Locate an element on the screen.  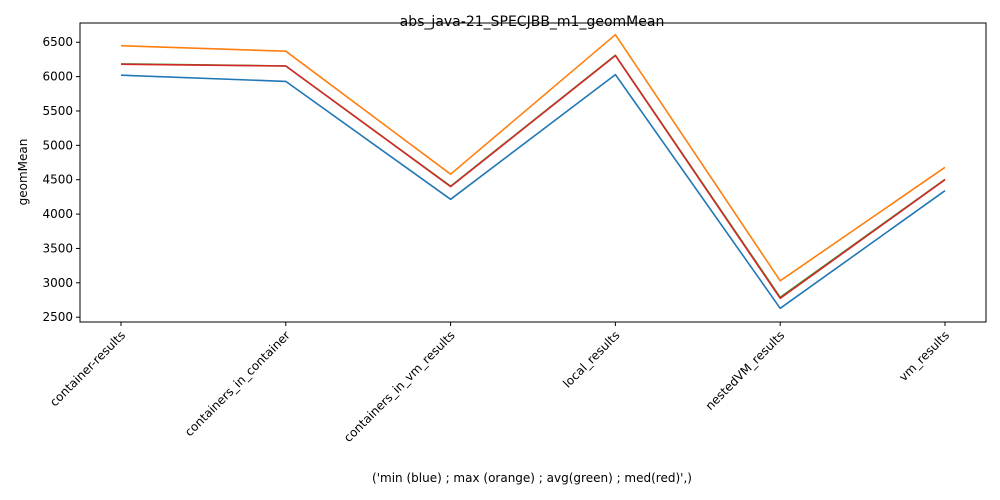
y-axis: 2500 3000 3500 4000 4500 5000 5500 6000 6500 is located at coordinates (61, 179).